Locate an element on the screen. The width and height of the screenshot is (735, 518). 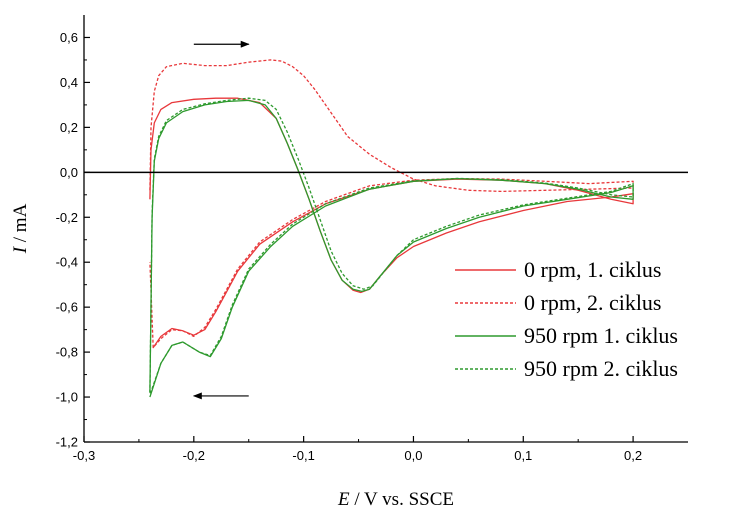
y-tick-label: 0,2 is located at coordinates (69, 127).